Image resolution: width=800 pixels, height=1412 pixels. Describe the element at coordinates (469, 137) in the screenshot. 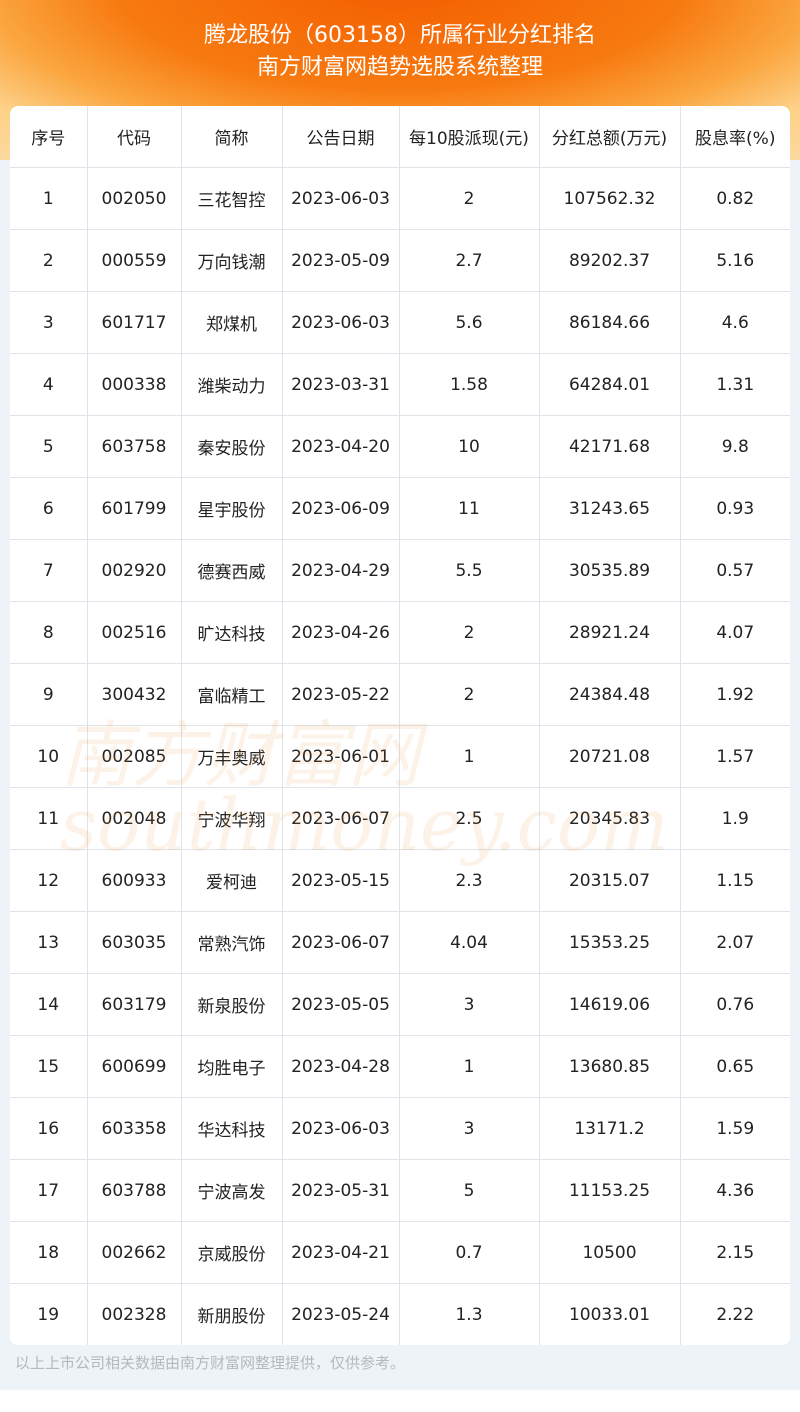

I see `column-header-cash-per-10: 每10股派现(元)` at that location.